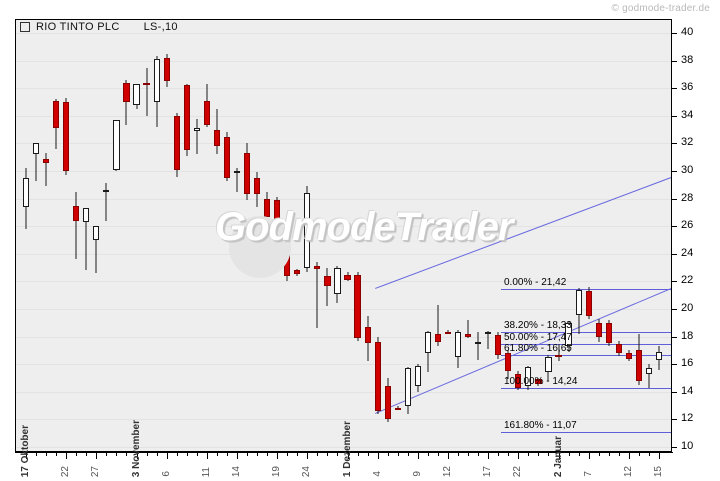 Image resolution: width=720 pixels, height=481 pixels. Describe the element at coordinates (687, 59) in the screenshot. I see `price-axis-label: 38` at that location.